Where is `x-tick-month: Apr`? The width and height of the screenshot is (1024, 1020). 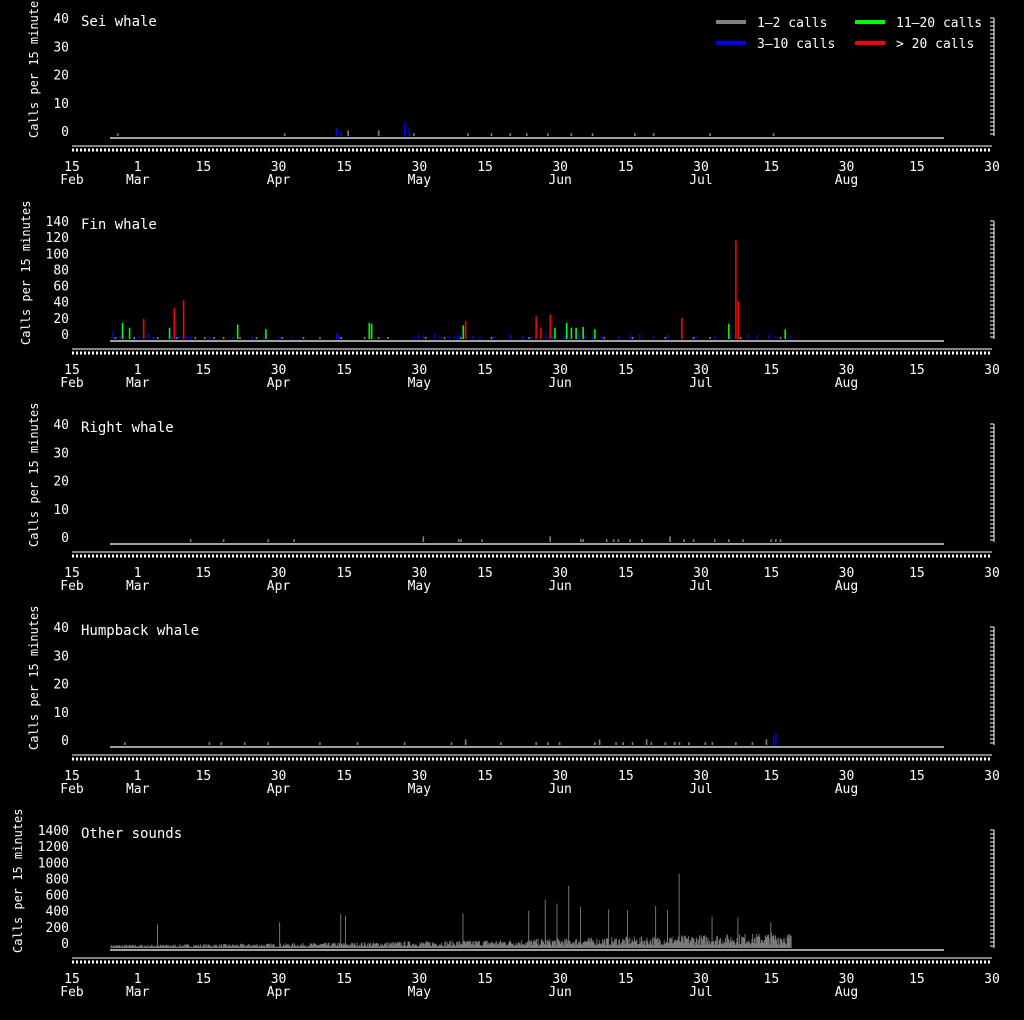
x-tick-month: Apr is located at coordinates (279, 992).